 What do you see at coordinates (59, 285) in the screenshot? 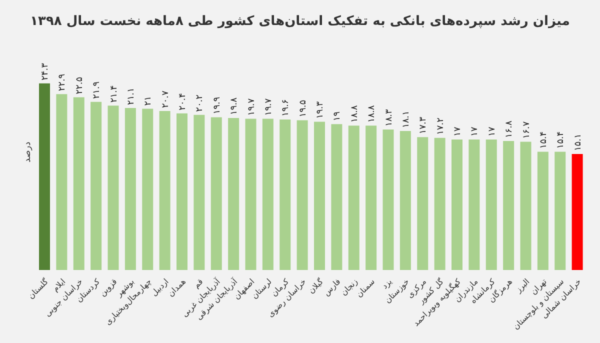
I see `x-tick-label: ایلام` at bounding box center [59, 285].